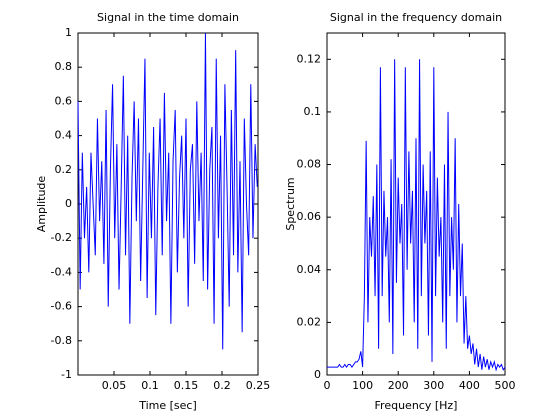 This screenshot has width=560, height=420. Describe the element at coordinates (327, 385) in the screenshot. I see `x-tick-label: 0` at that location.